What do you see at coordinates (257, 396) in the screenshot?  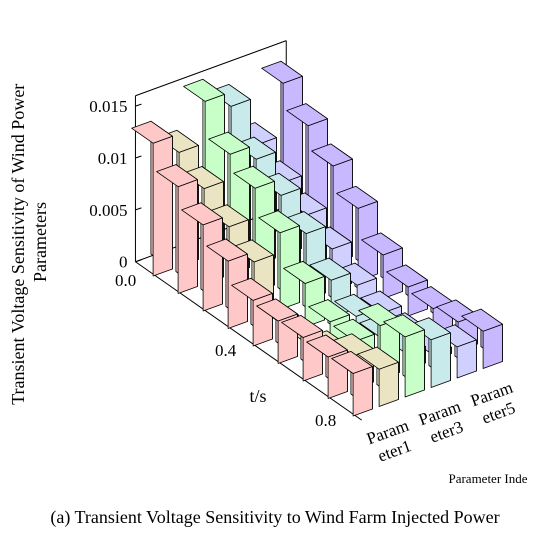 I see `t-axis-label: t/s` at bounding box center [257, 396].